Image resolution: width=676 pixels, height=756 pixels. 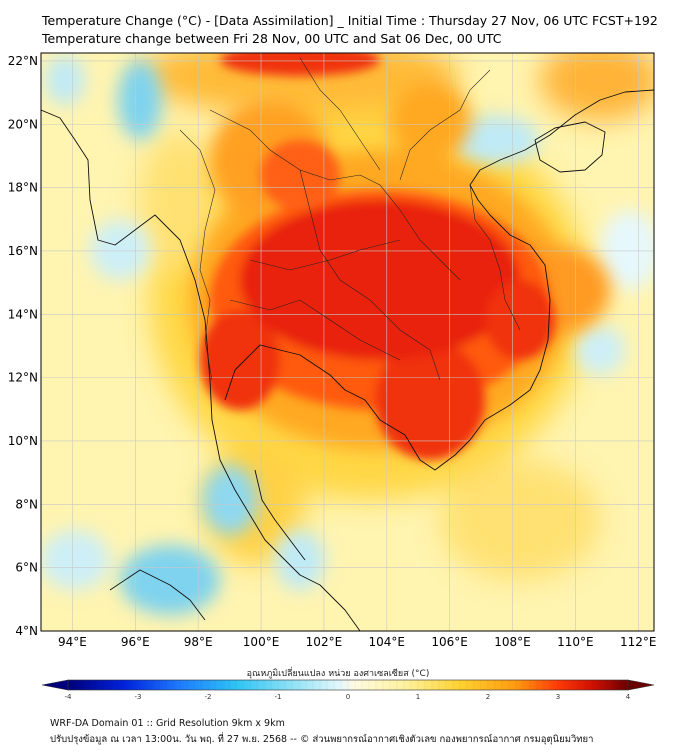 I want to click on colorbar-tick-label: 4, so click(x=628, y=696).